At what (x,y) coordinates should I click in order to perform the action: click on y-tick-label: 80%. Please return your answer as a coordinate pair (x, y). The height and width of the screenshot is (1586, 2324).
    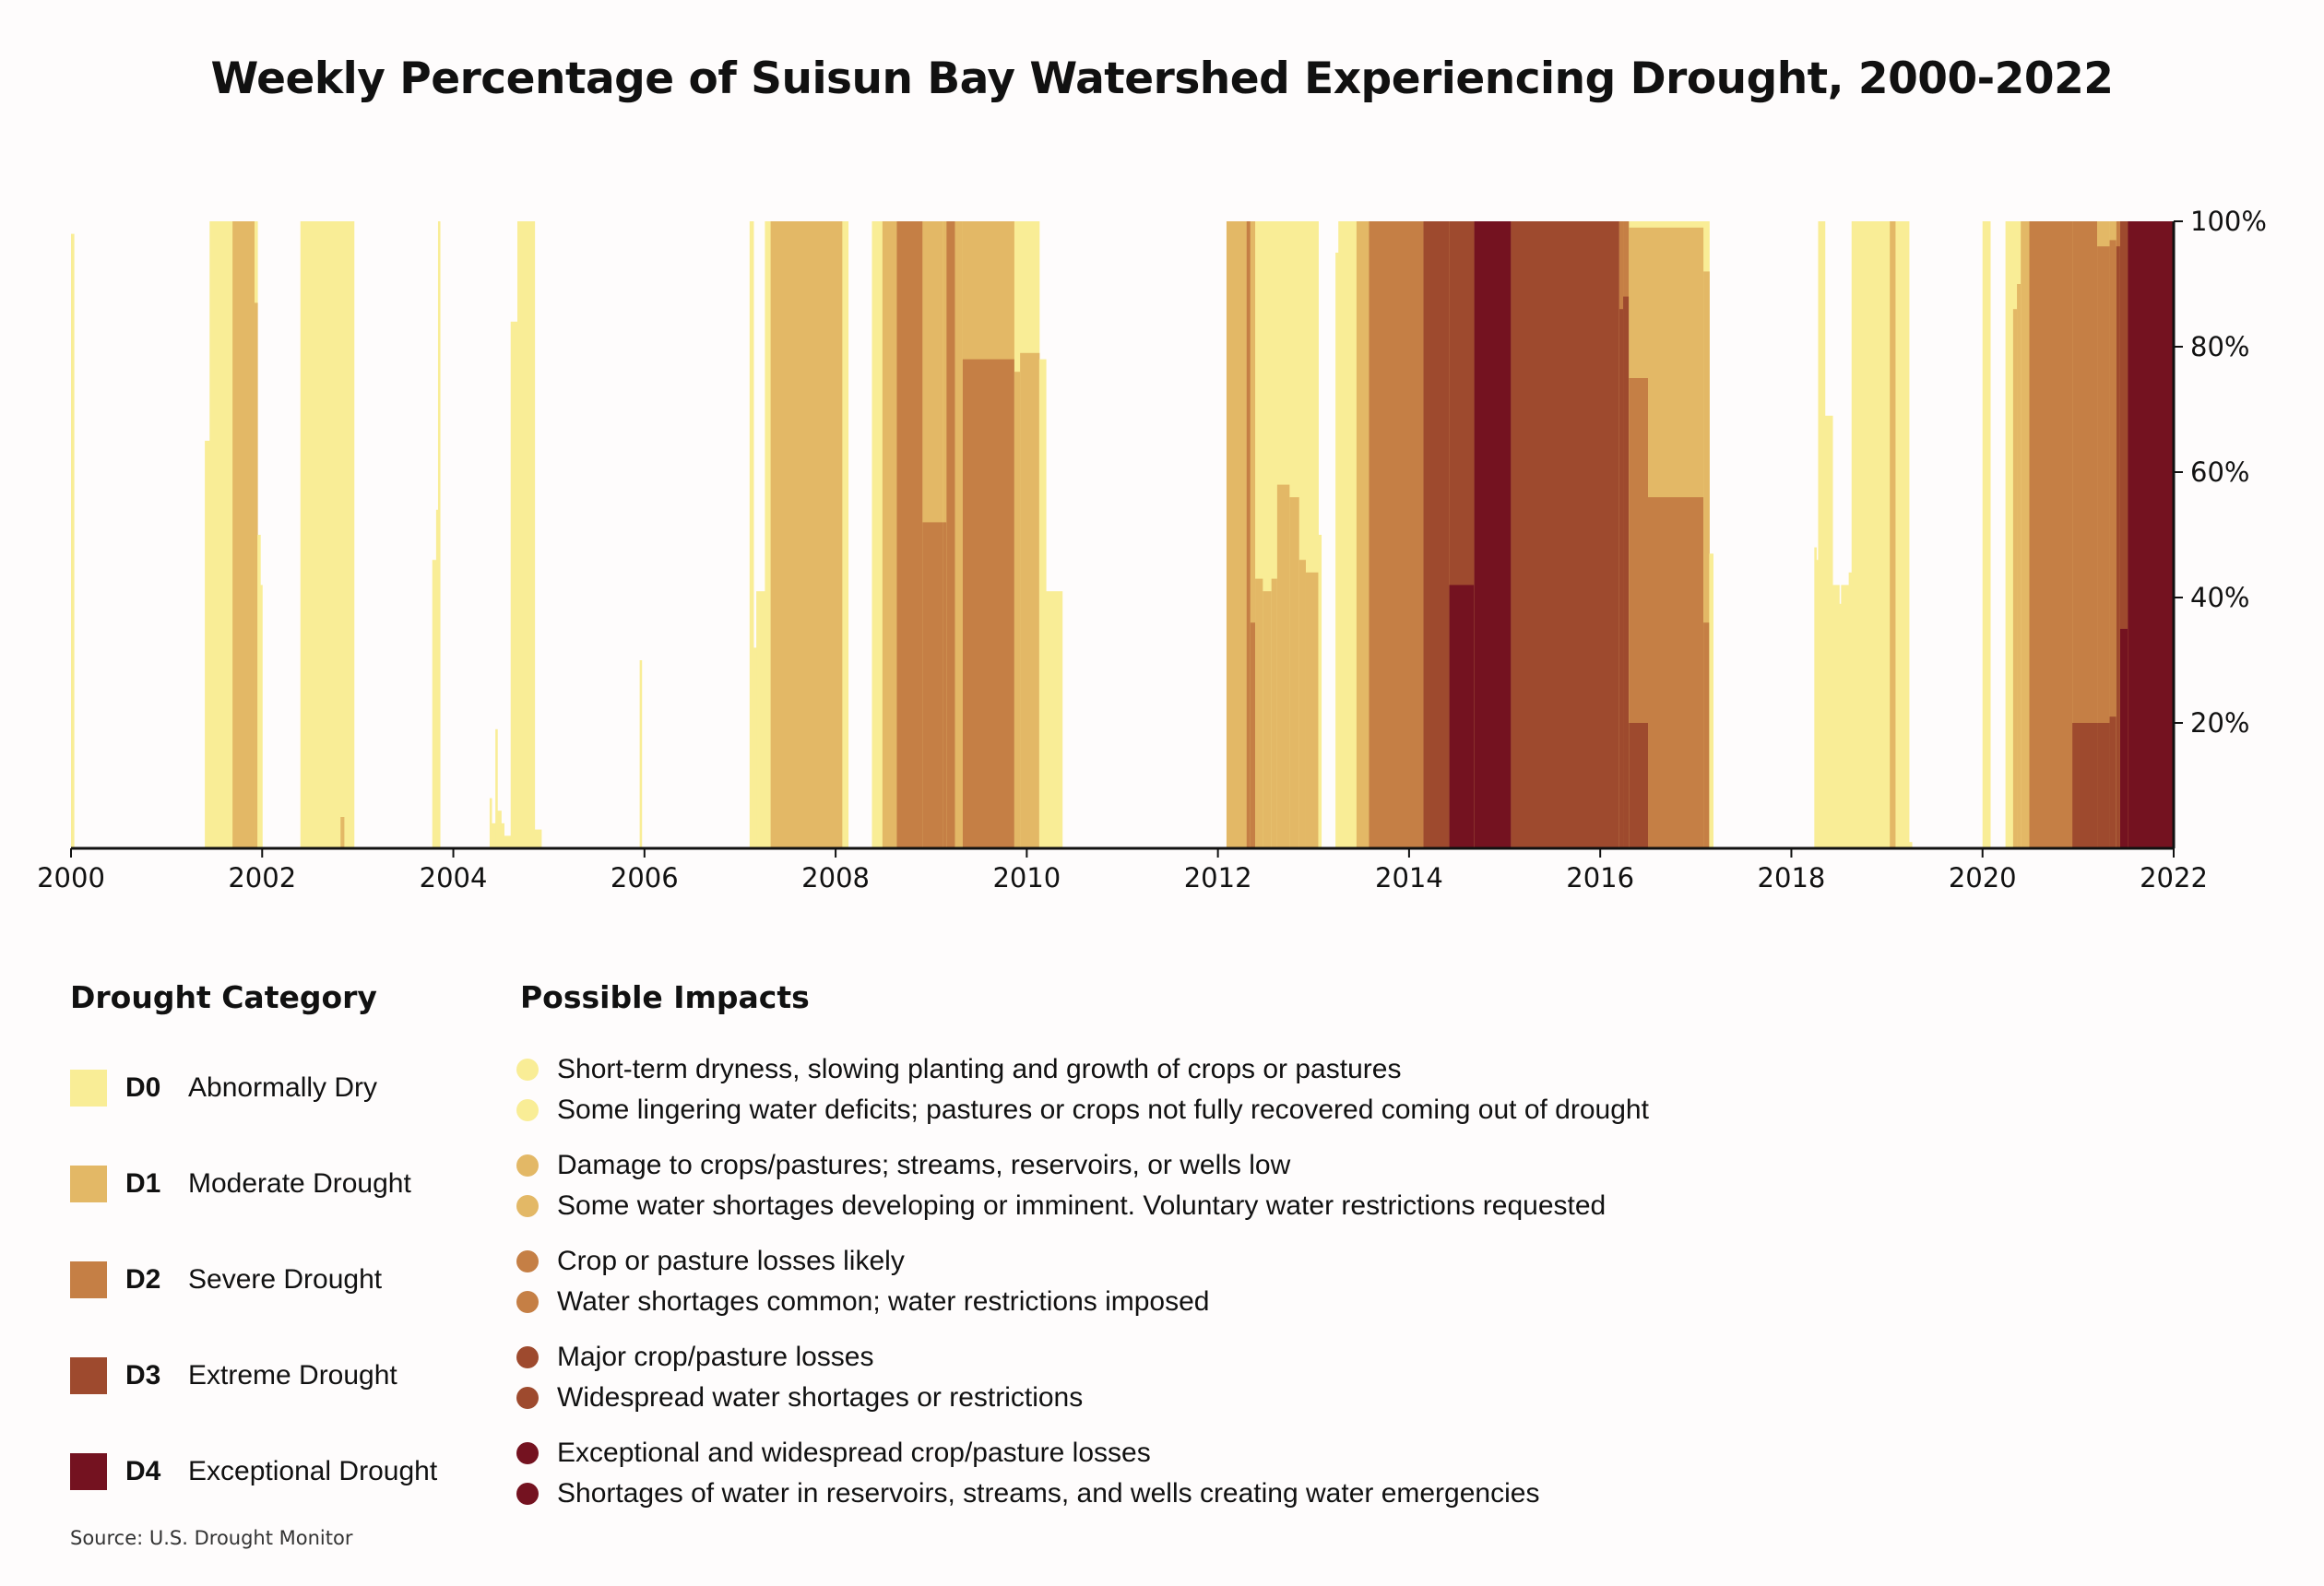
    Looking at the image, I should click on (2219, 346).